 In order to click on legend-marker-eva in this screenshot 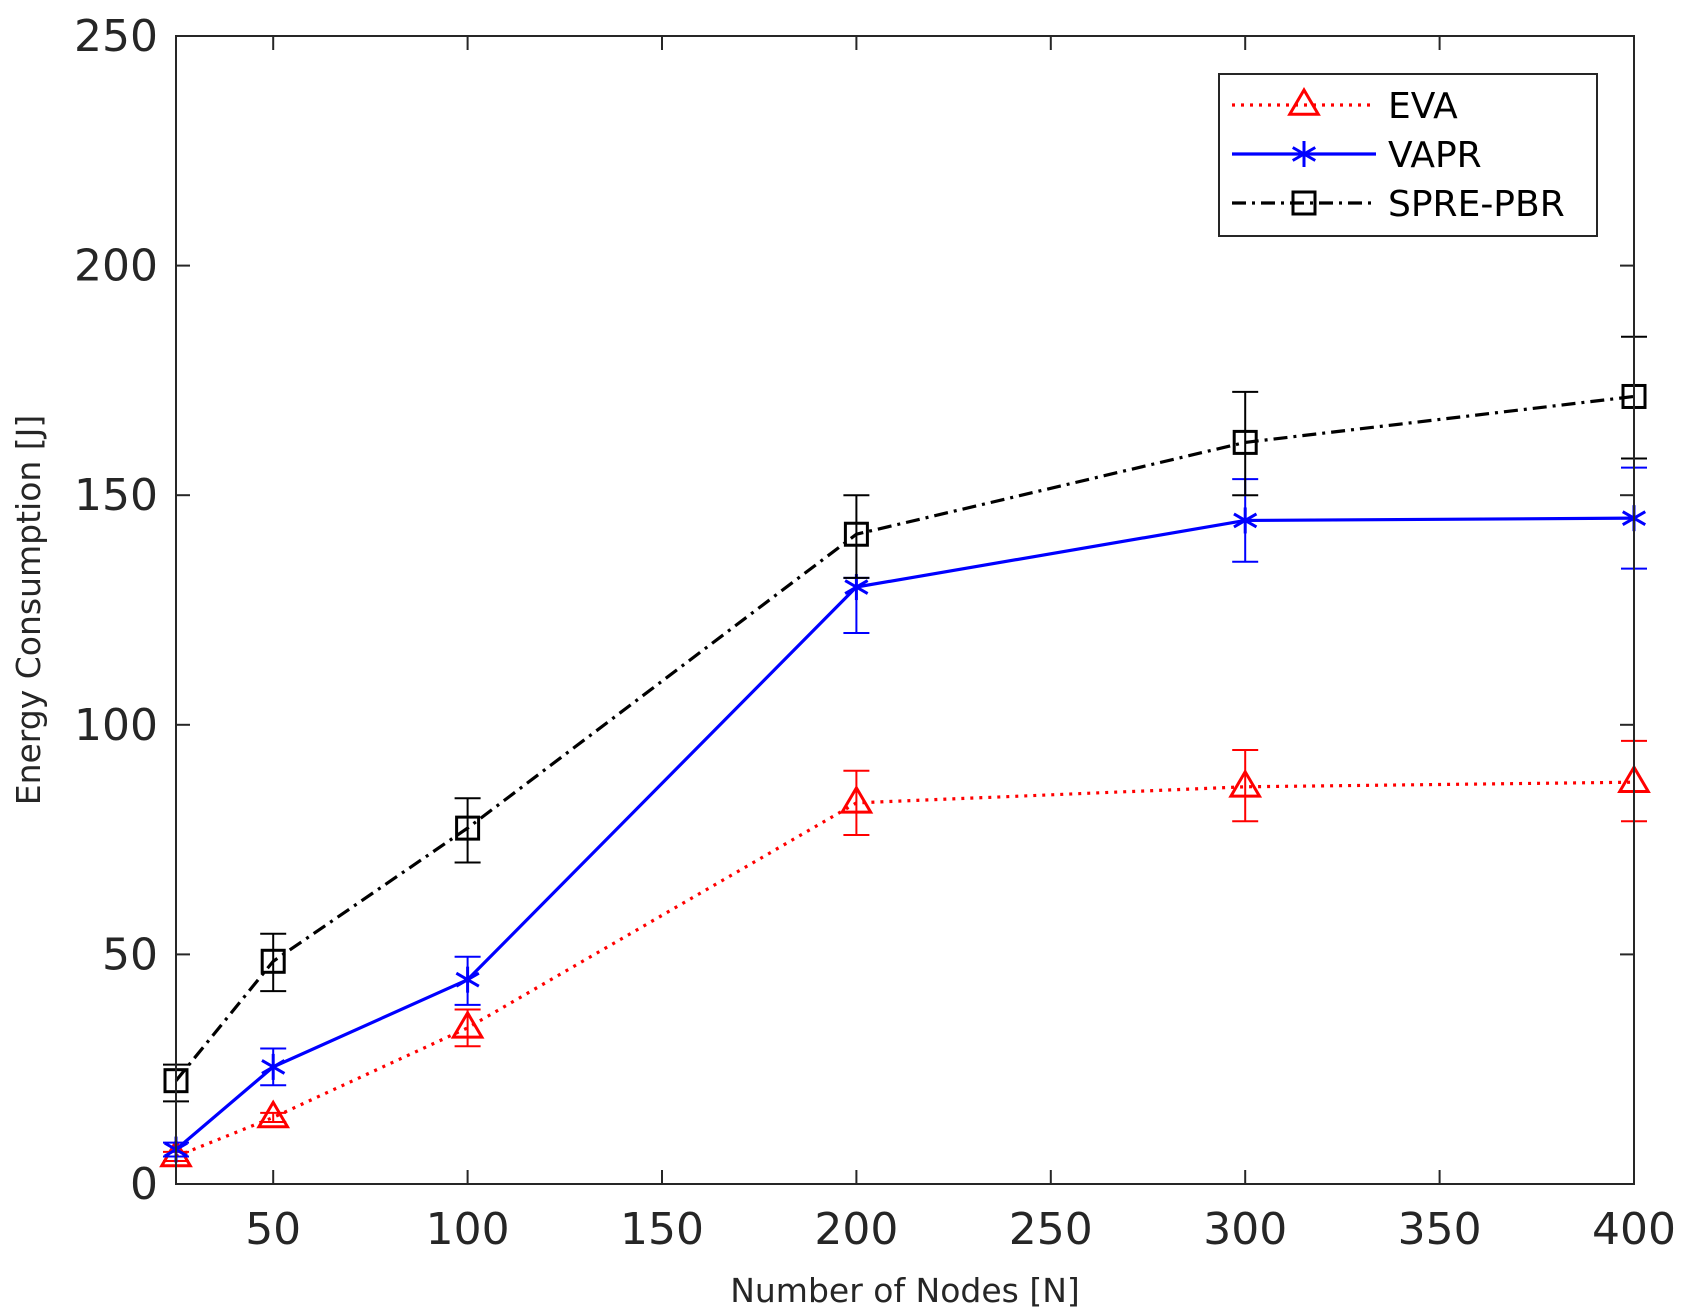, I will do `click(1304, 101)`.